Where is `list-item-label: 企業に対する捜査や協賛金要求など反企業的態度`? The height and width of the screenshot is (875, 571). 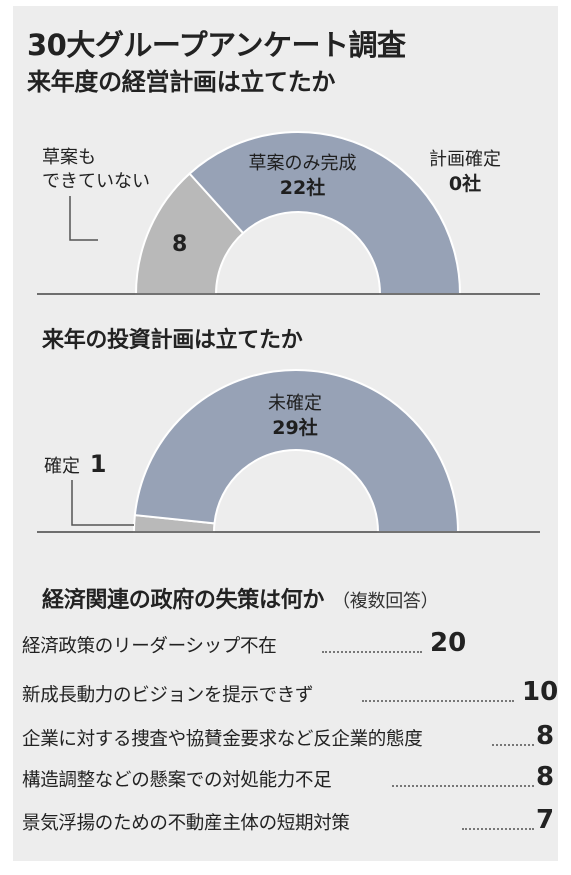
list-item-label: 企業に対する捜査や協賛金要求など反企業的態度 is located at coordinates (222, 739).